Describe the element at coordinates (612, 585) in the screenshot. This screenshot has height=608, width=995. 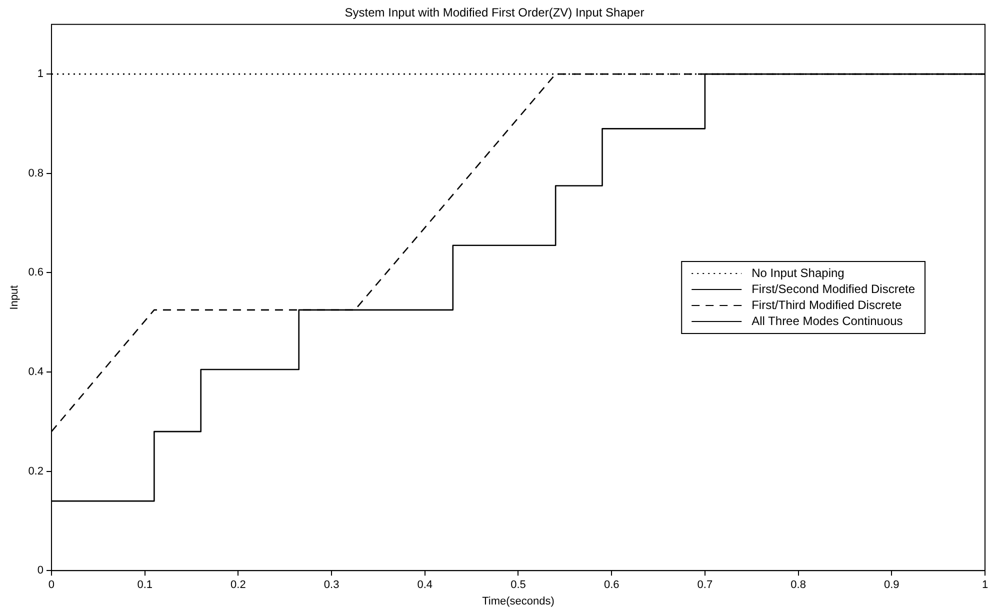
I see `x-tick-label: 0.6` at that location.